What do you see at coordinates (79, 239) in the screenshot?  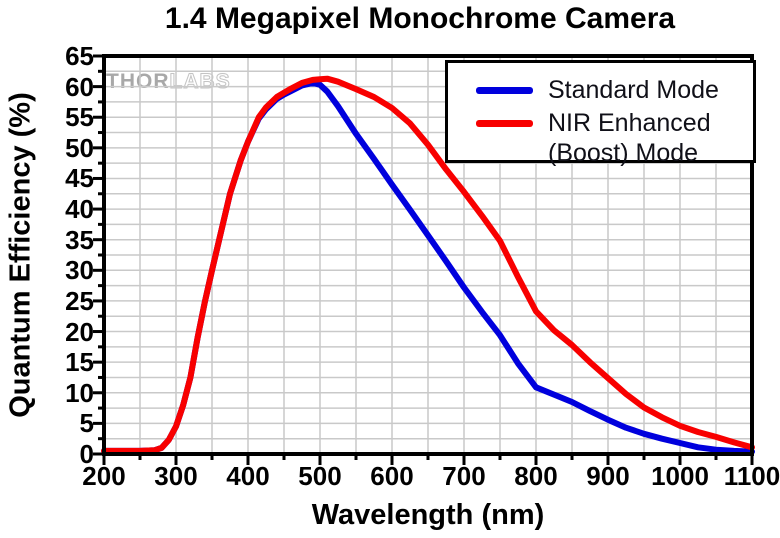 I see `y-tick-label: 35` at bounding box center [79, 239].